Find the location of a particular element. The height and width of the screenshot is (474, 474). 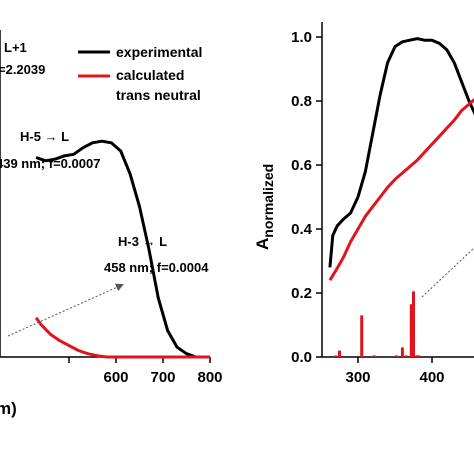

left-x-tick-label: 700 is located at coordinates (162, 377).